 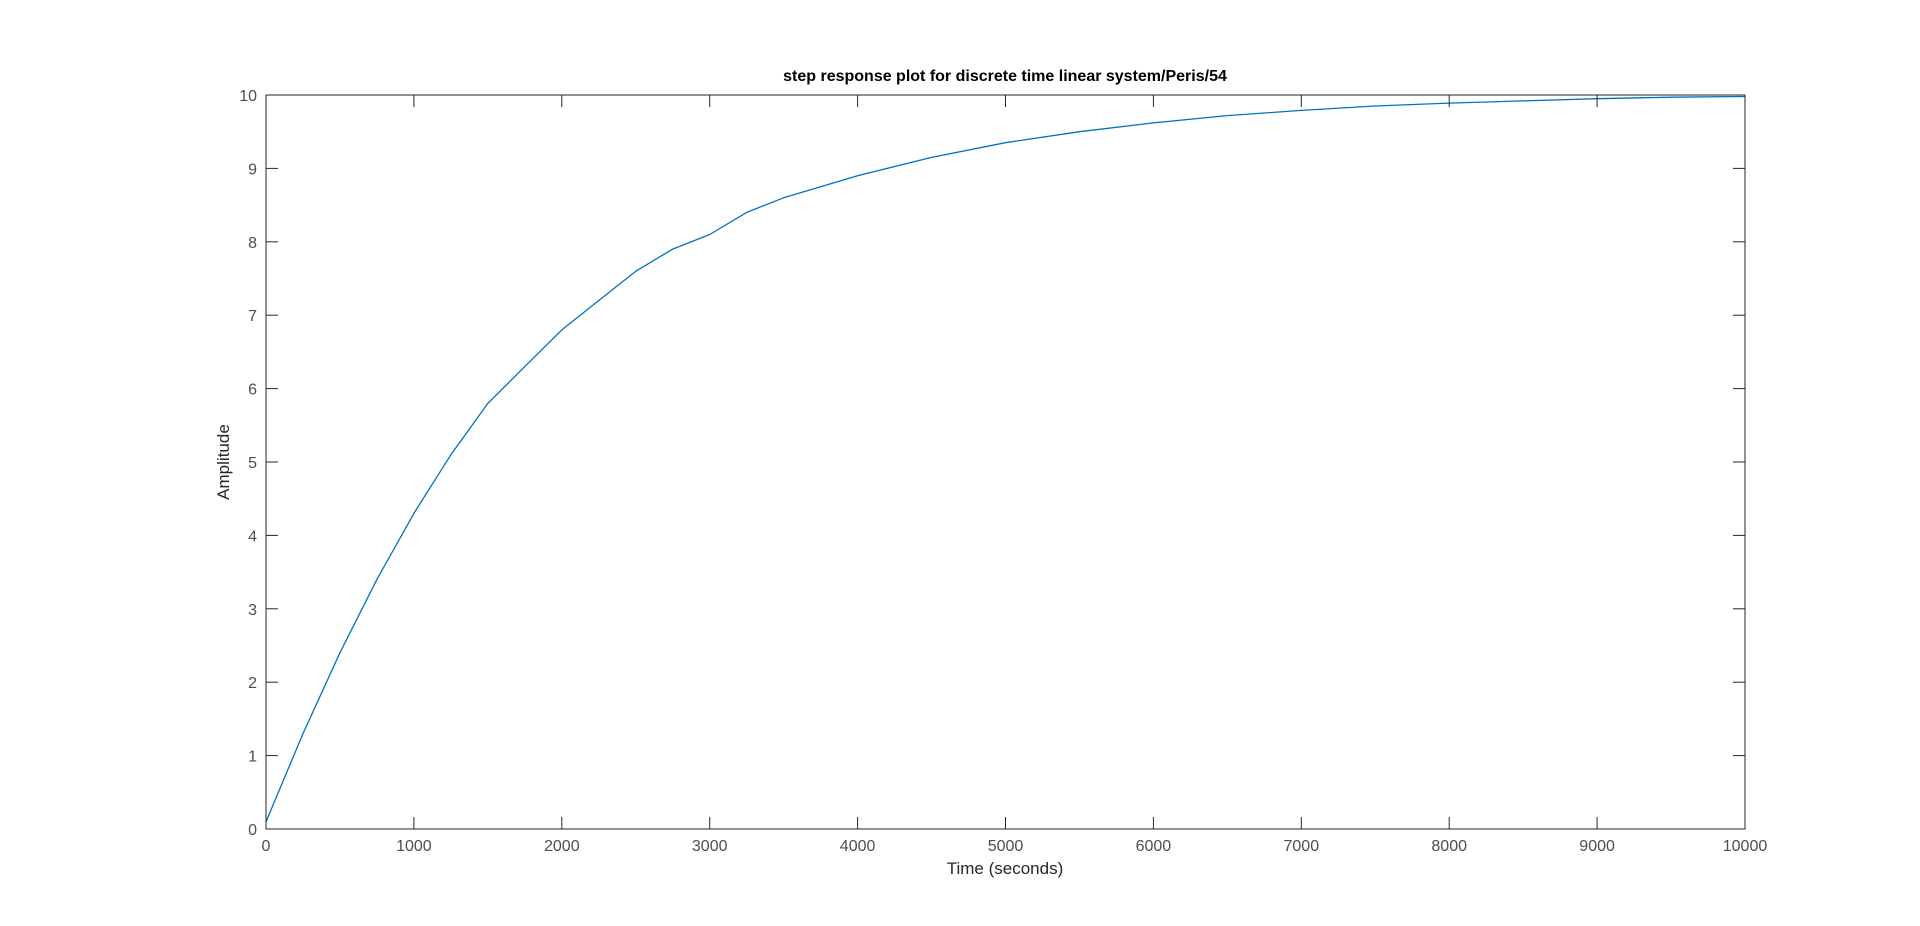 What do you see at coordinates (252, 316) in the screenshot?
I see `y-tick-label: 7` at bounding box center [252, 316].